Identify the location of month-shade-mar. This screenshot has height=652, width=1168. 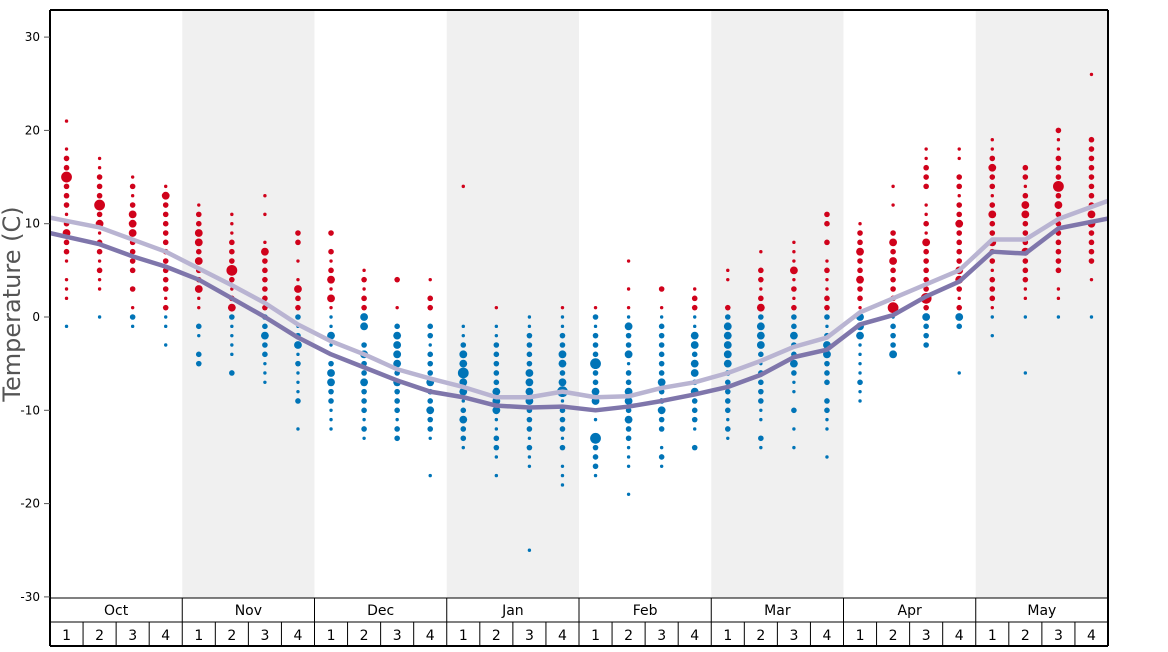
(777, 304).